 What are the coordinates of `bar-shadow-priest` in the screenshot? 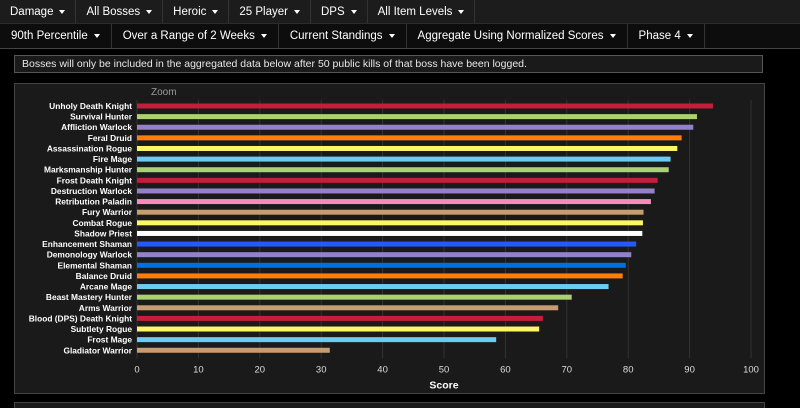 It's located at (390, 233).